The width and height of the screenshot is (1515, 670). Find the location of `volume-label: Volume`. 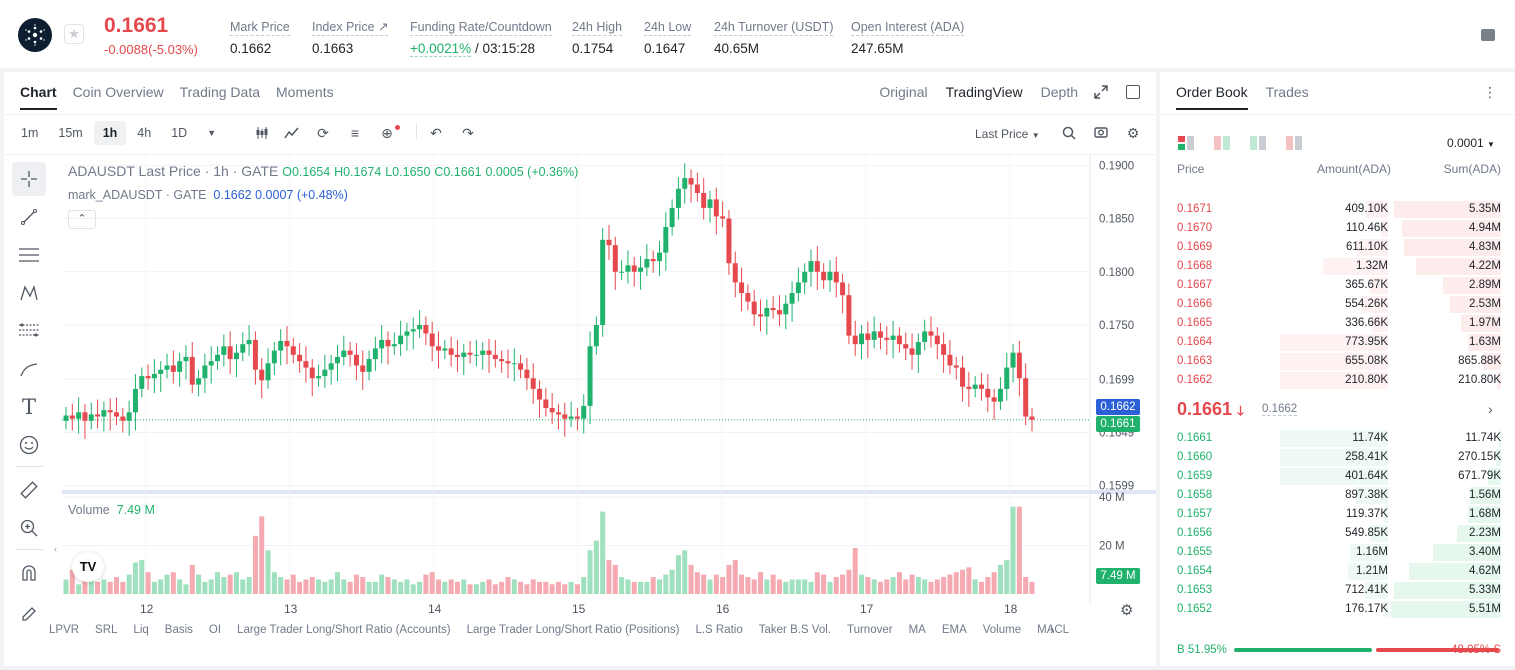

volume-label: Volume is located at coordinates (89, 510).